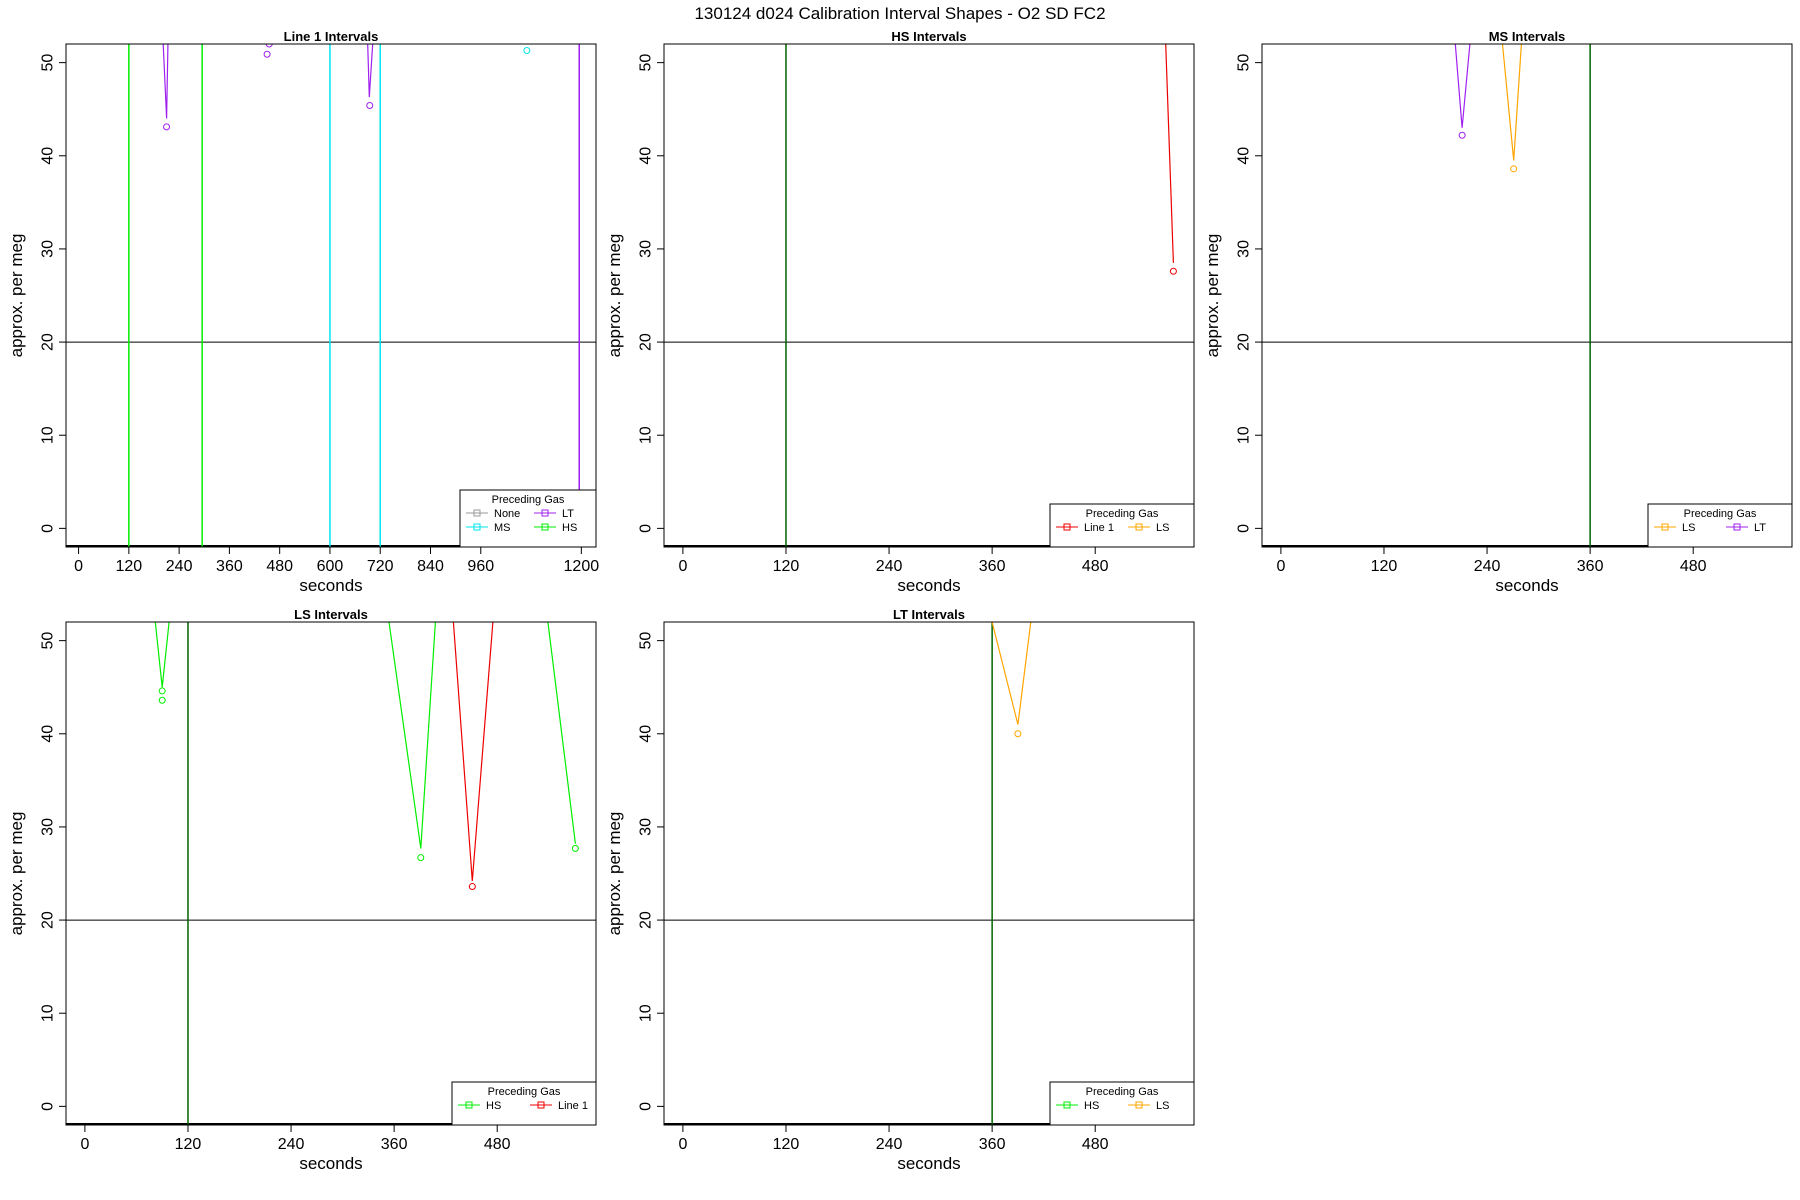 The image size is (1800, 1200). Describe the element at coordinates (568, 514) in the screenshot. I see `legend-entry-1: LT` at that location.